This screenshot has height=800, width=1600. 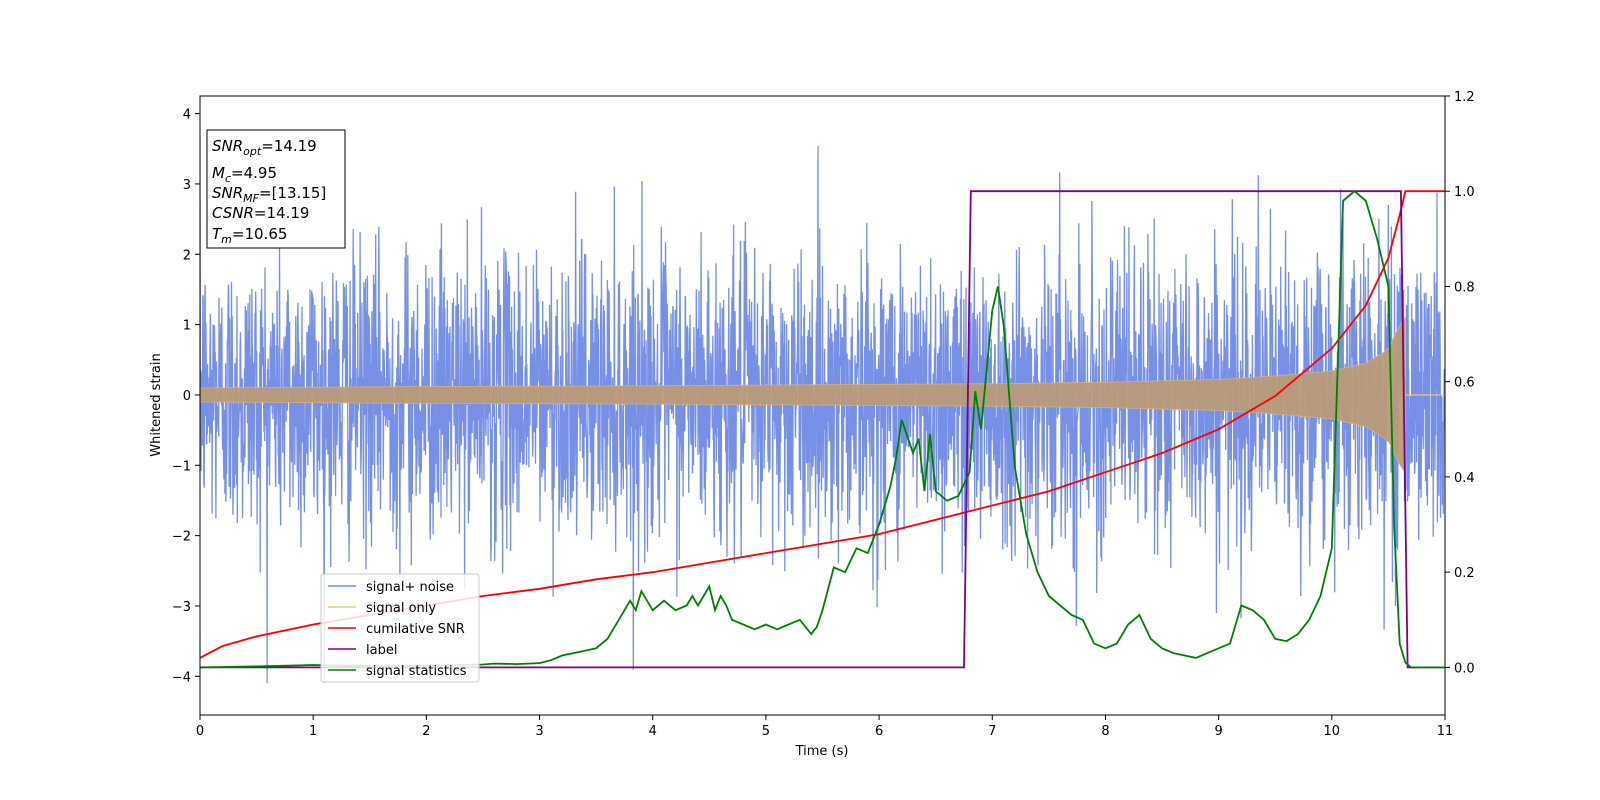 I want to click on legend-item-signal-only: signal only, so click(x=382, y=608).